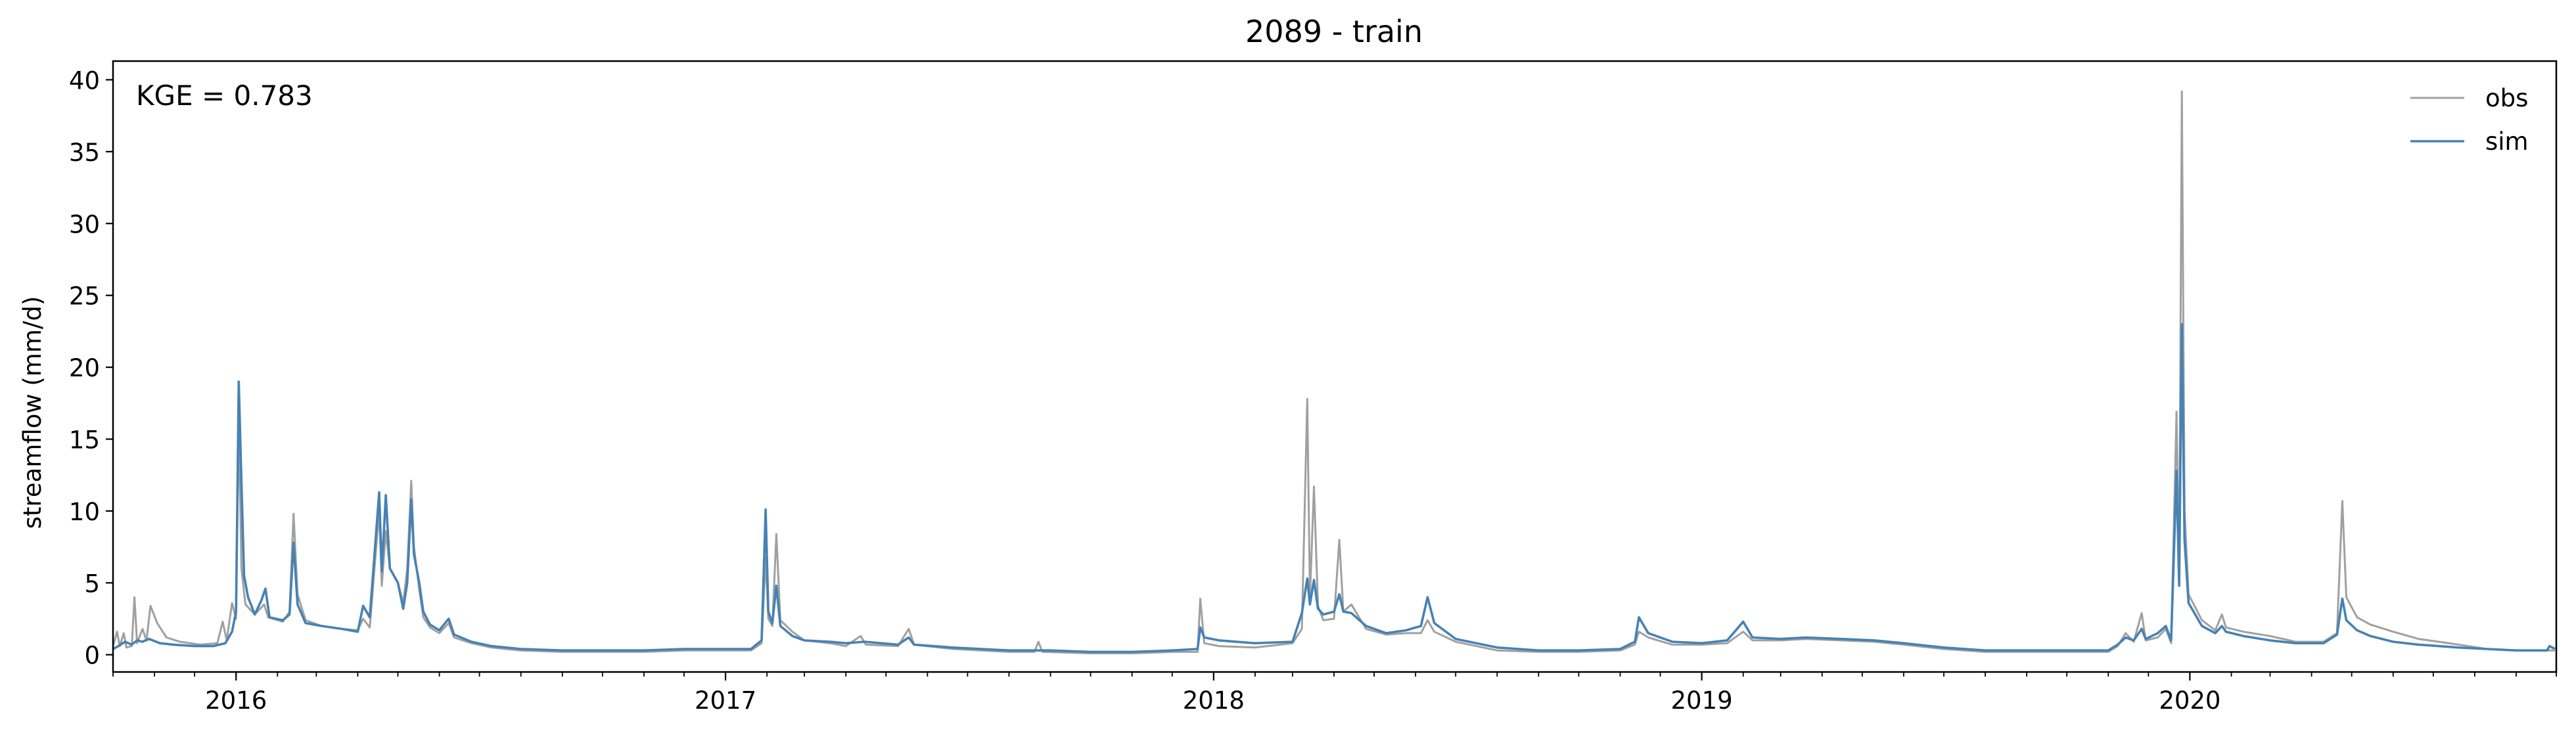  Describe the element at coordinates (1214, 700) in the screenshot. I see `x-tick-label: 2018` at that location.